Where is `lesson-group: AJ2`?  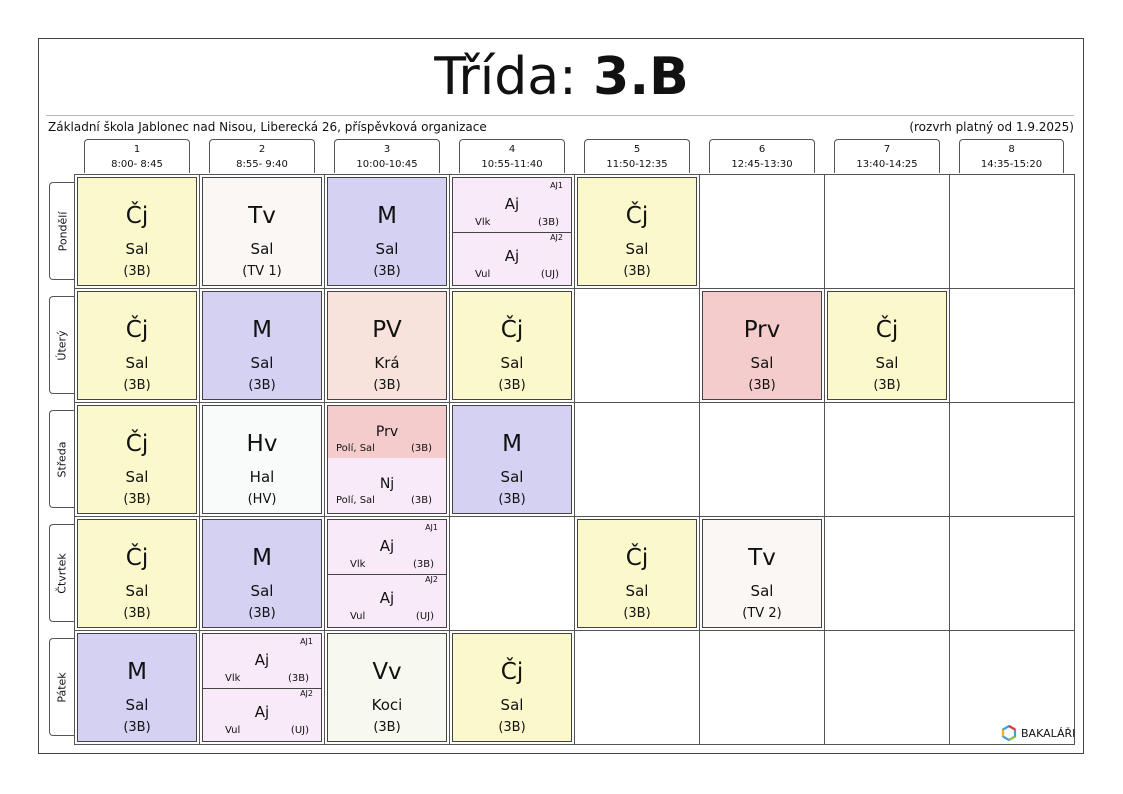
lesson-group: AJ2 is located at coordinates (306, 693).